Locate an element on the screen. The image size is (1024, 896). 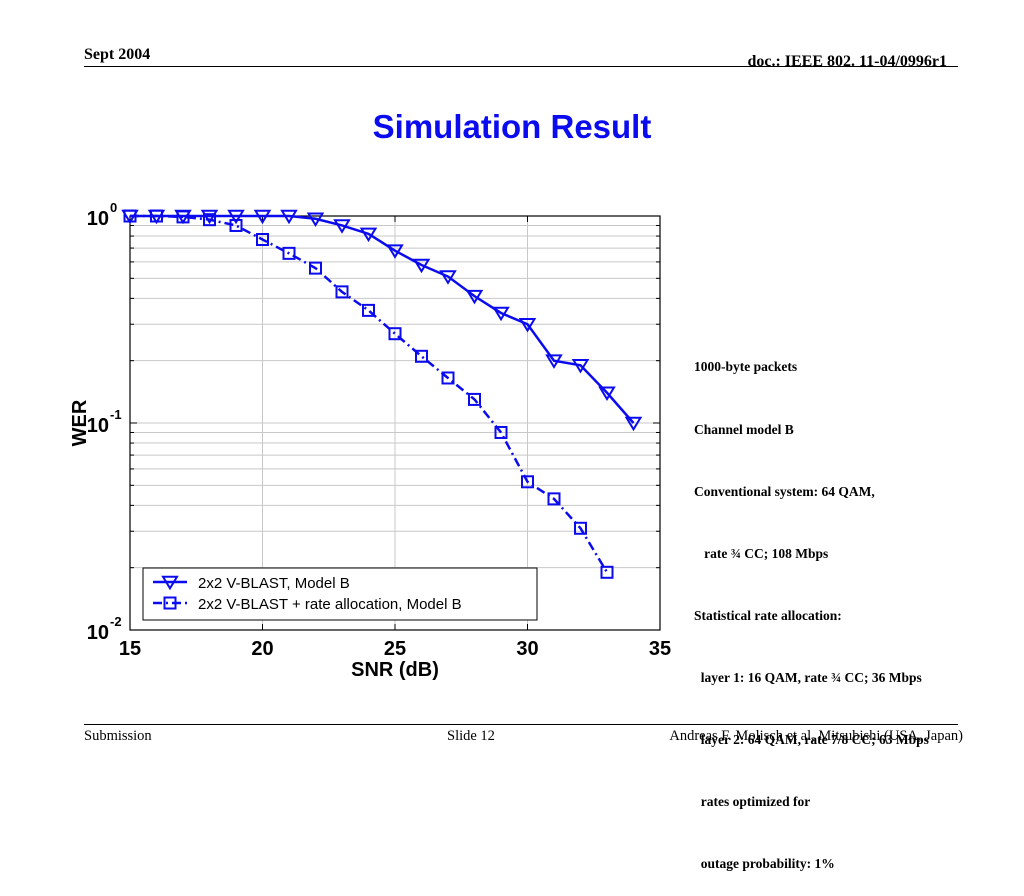
legend-box is located at coordinates (340, 594).